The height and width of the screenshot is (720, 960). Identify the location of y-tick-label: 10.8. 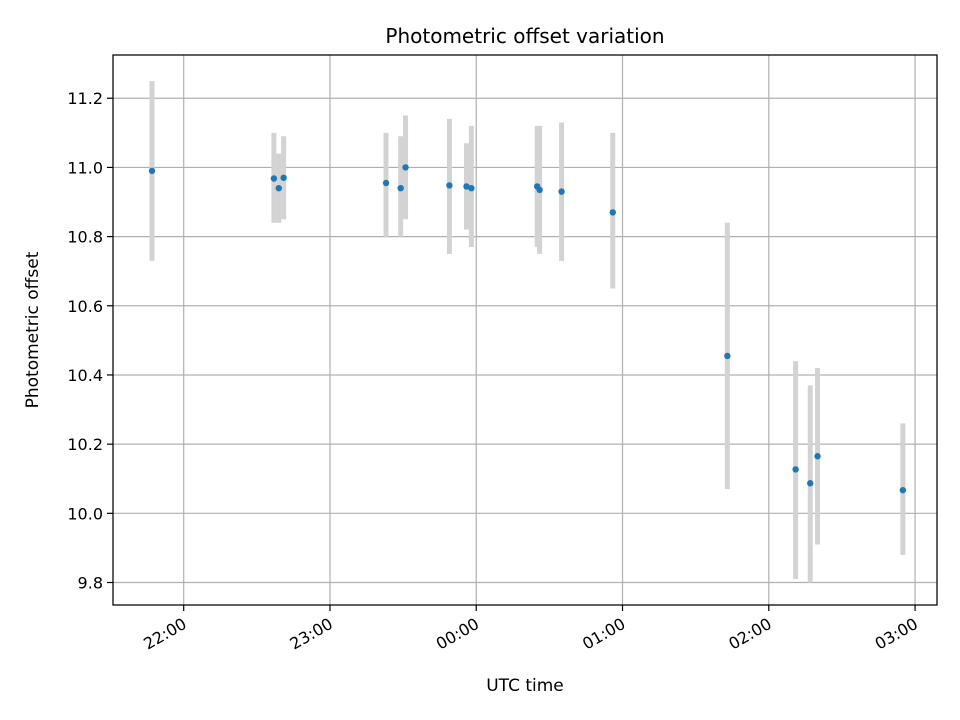
(85, 237).